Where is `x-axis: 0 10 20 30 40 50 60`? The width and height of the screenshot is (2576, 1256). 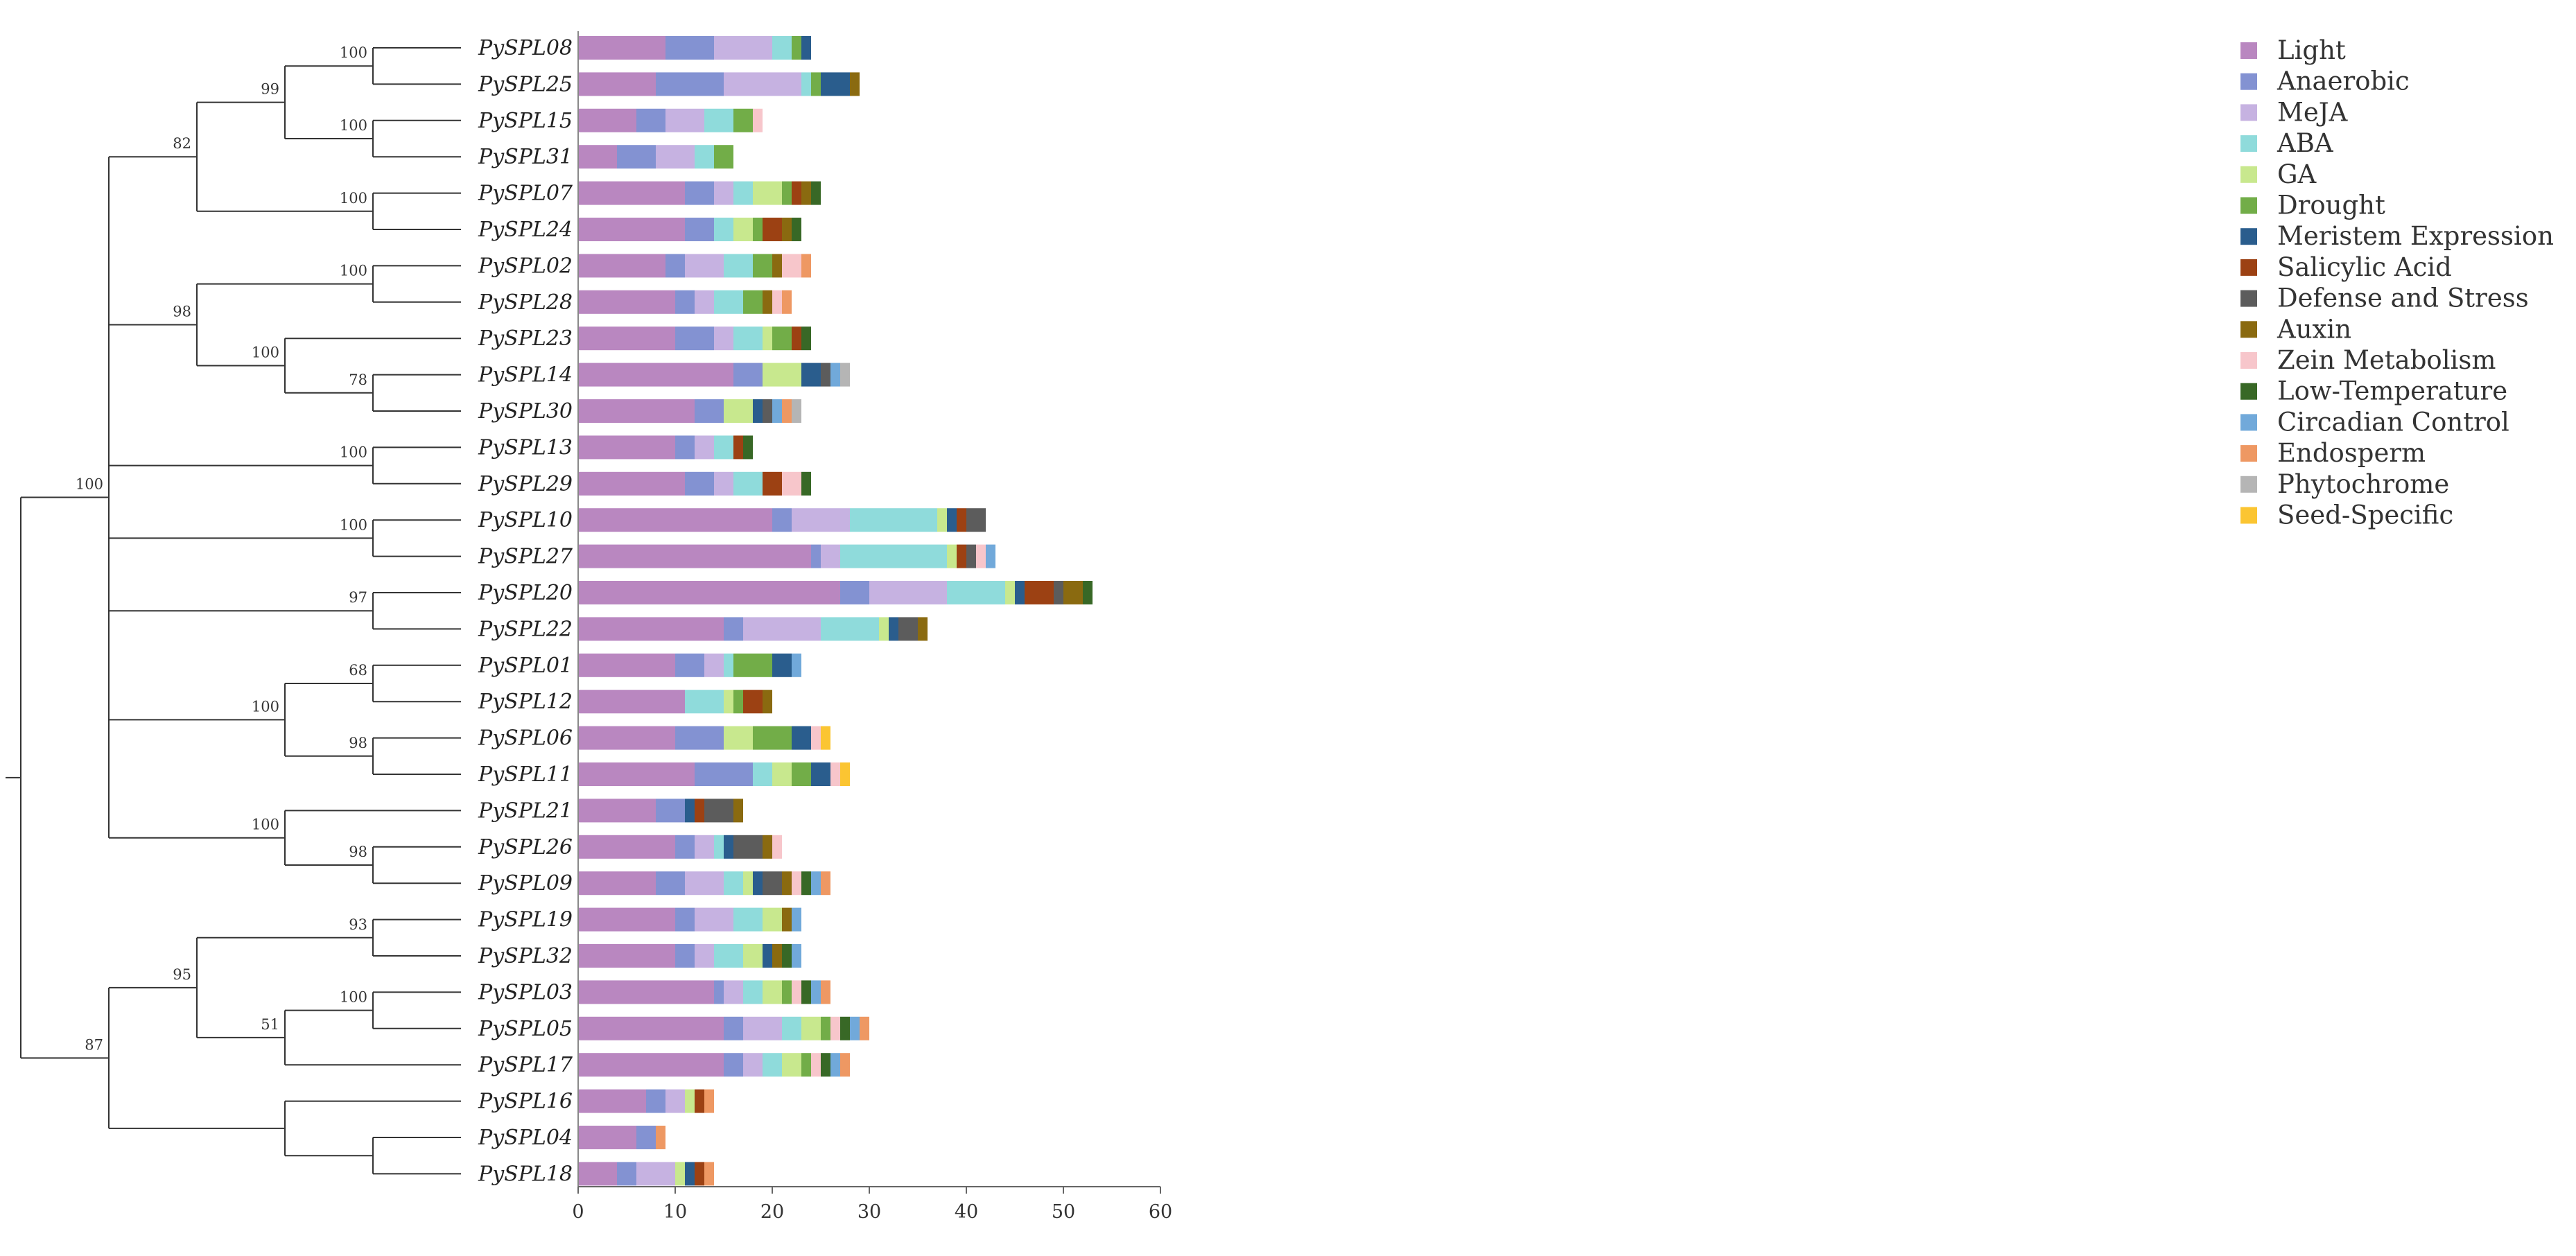
x-axis: 0 10 20 30 40 50 60 is located at coordinates (872, 1205).